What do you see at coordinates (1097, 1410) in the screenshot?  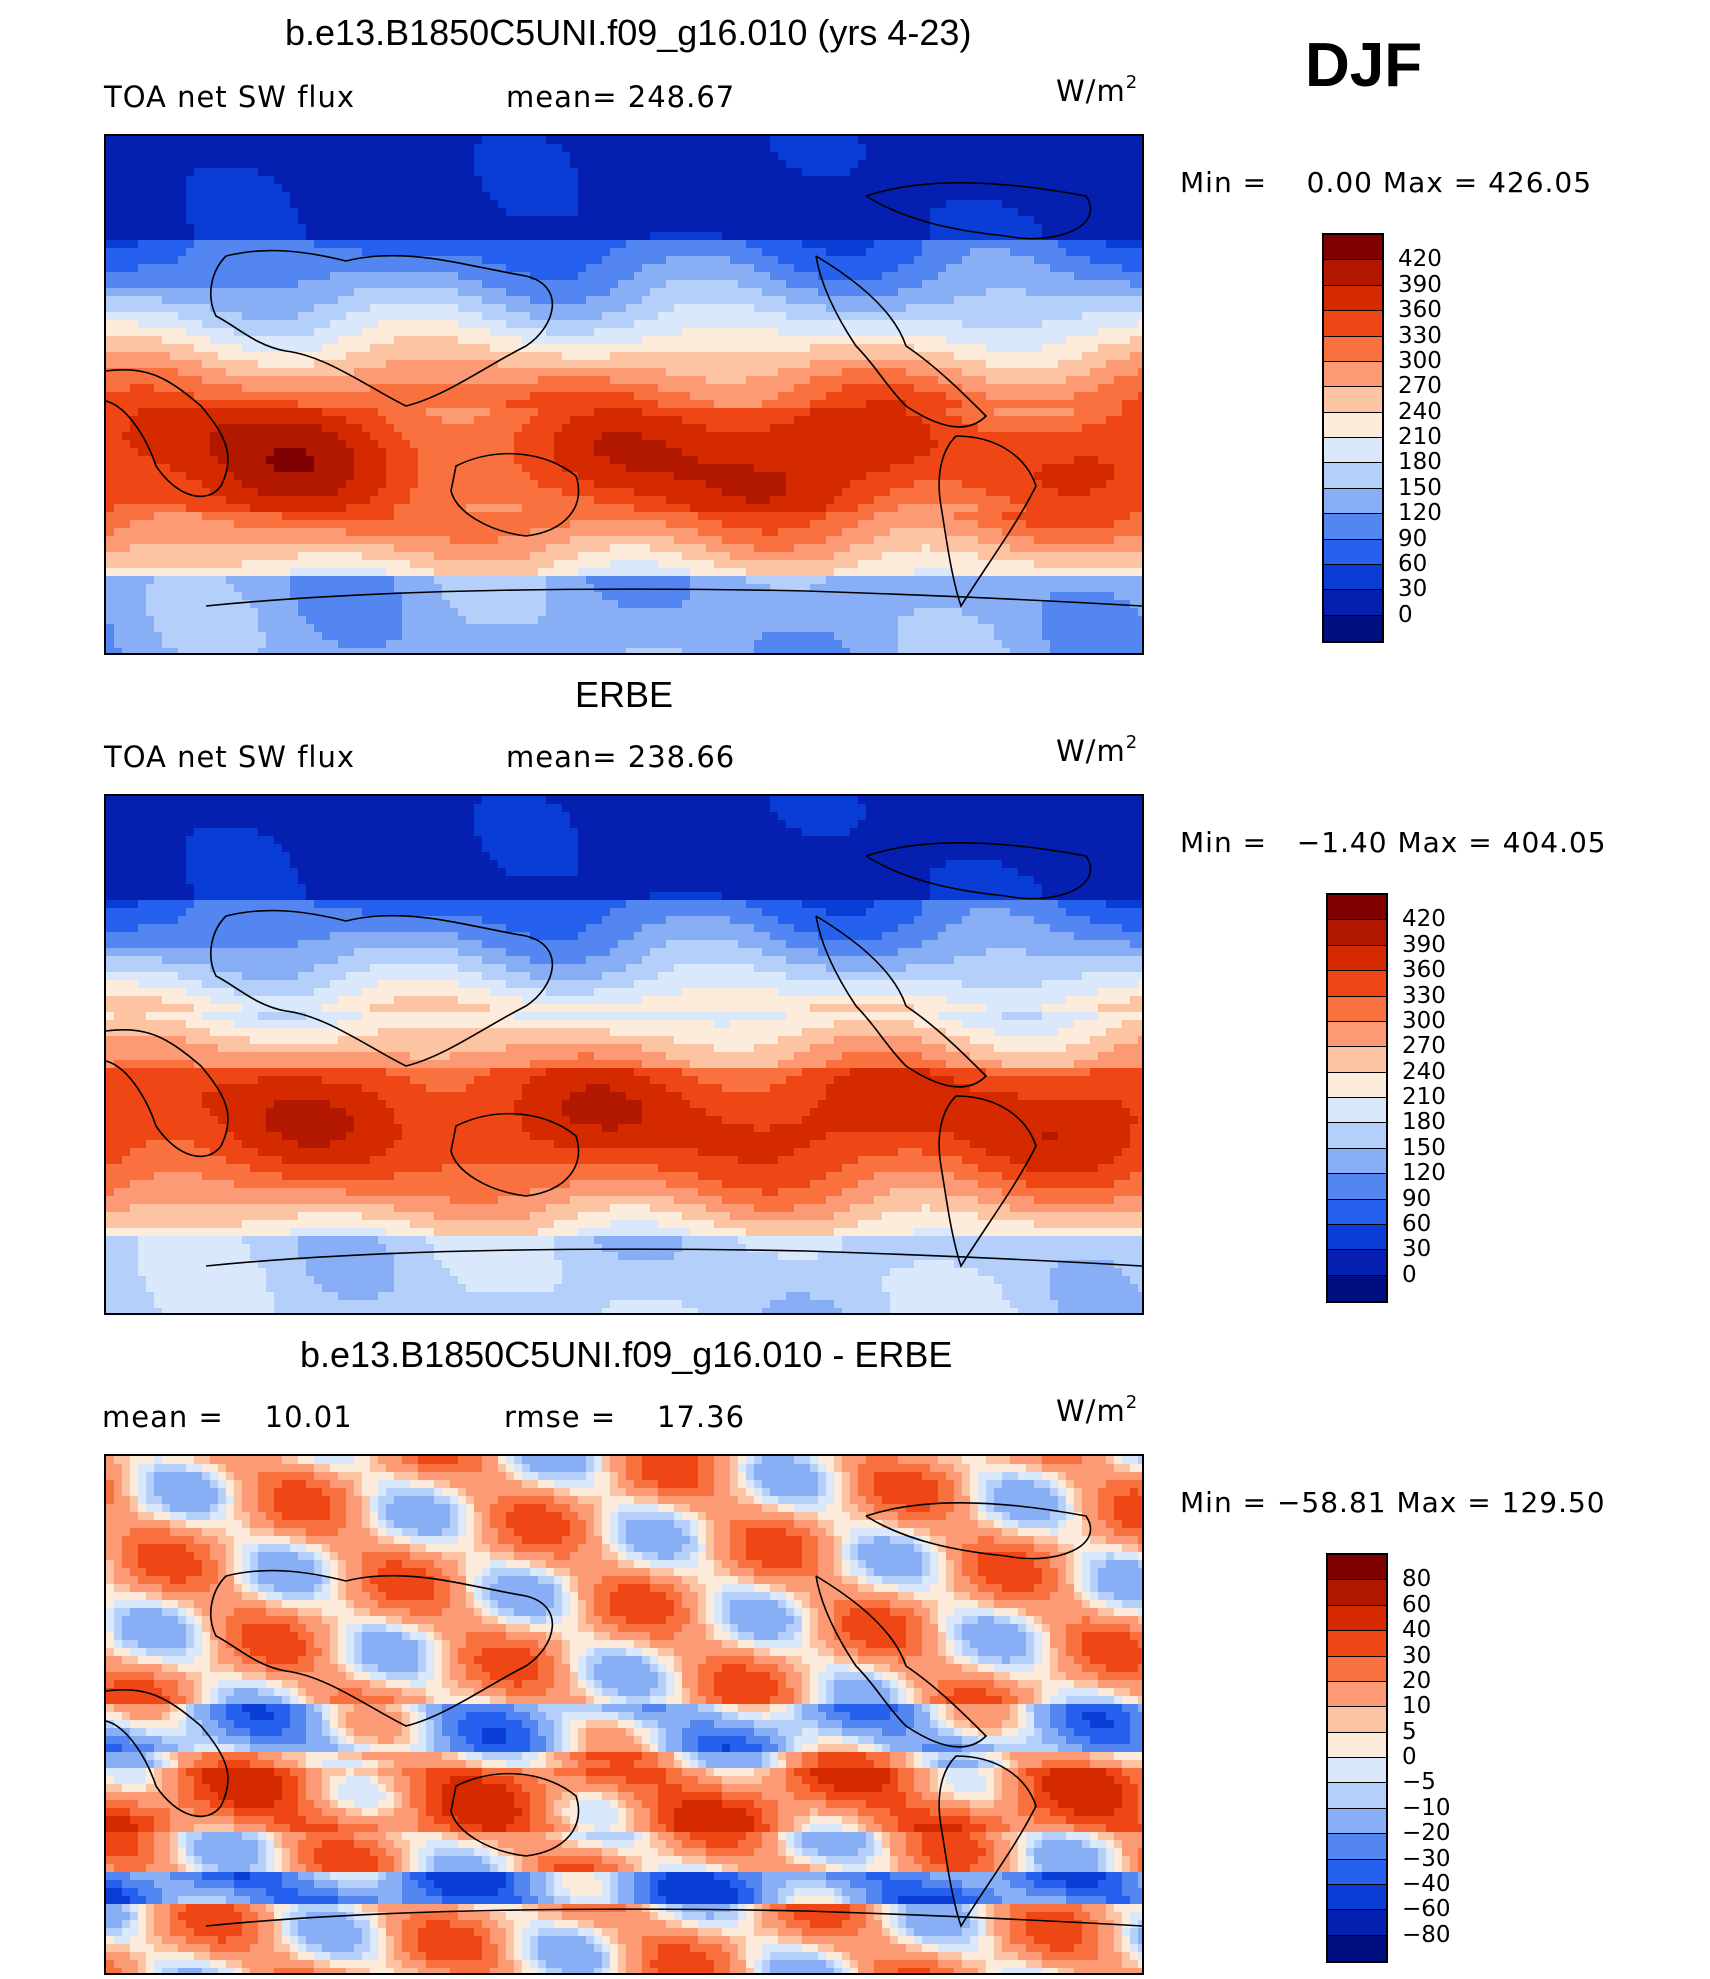 I see `panel3-units: W/m2` at bounding box center [1097, 1410].